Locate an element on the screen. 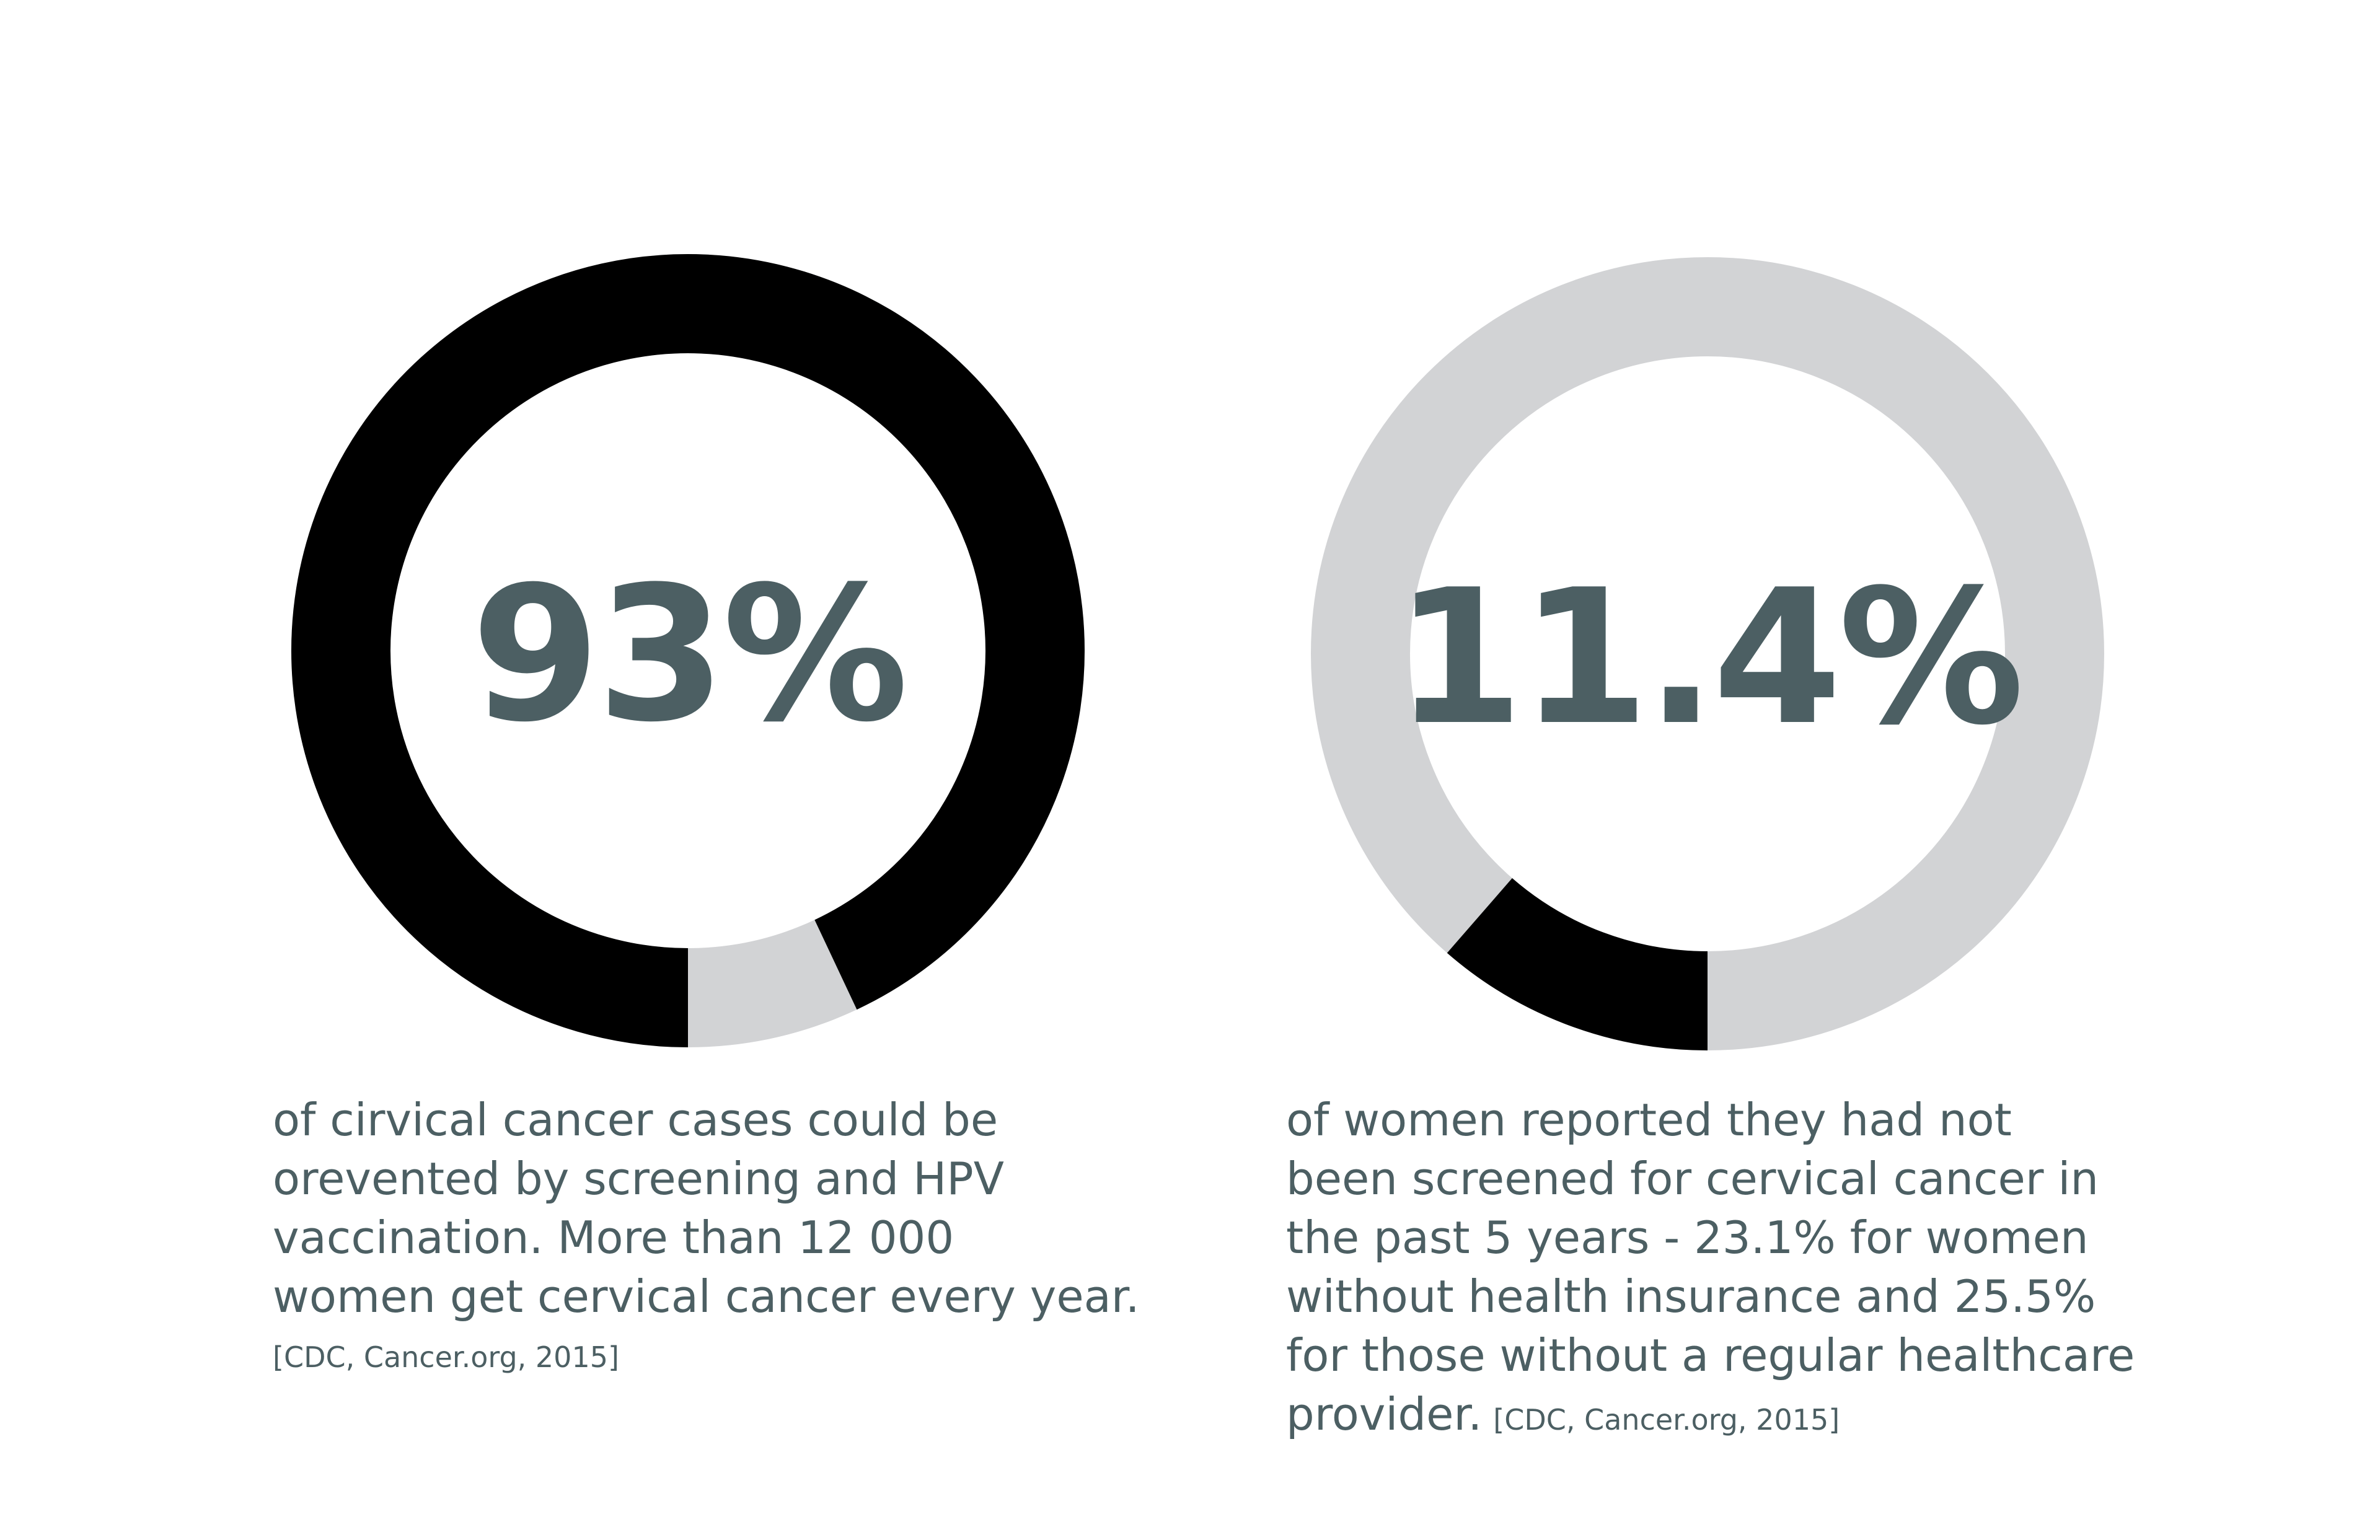 Image resolution: width=2380 pixels, height=1540 pixels. caption-line: women get cervical cancer every year. is located at coordinates (706, 1296).